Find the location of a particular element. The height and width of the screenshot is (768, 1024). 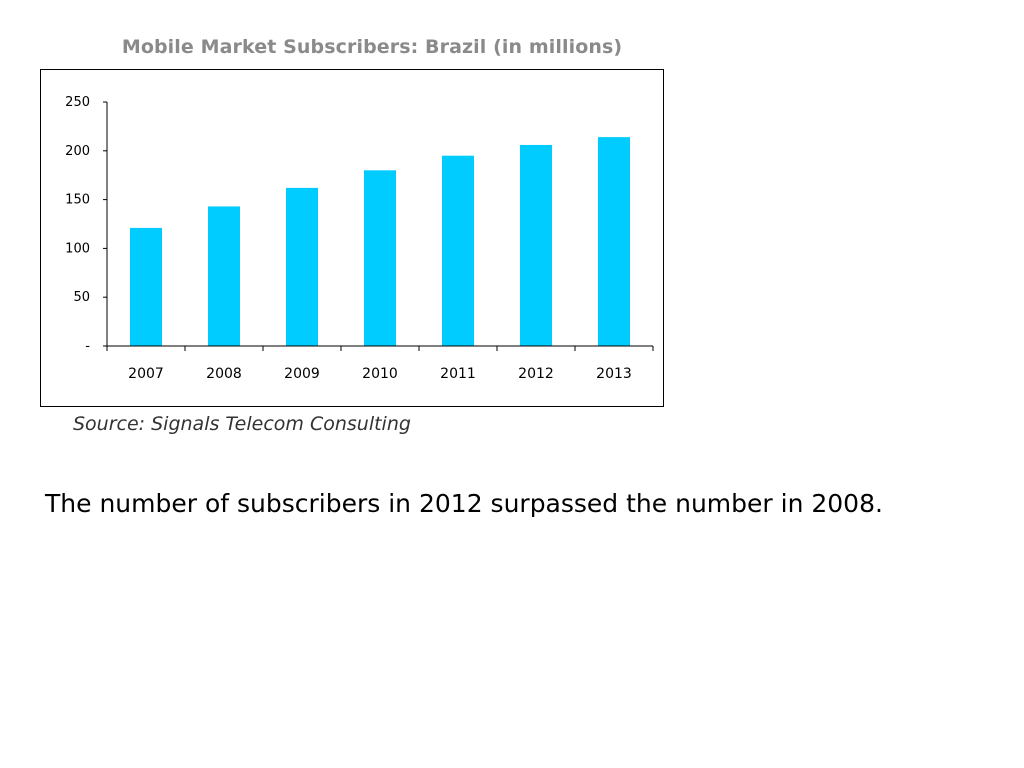

y-tick-label: - is located at coordinates (87, 346).